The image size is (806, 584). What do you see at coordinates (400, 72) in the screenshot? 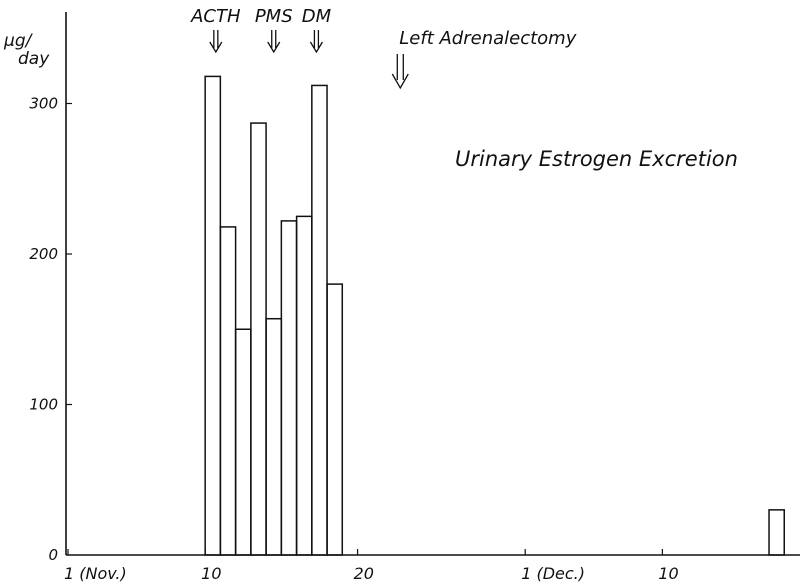
I see `annotation-double-arrow-icon` at bounding box center [400, 72].